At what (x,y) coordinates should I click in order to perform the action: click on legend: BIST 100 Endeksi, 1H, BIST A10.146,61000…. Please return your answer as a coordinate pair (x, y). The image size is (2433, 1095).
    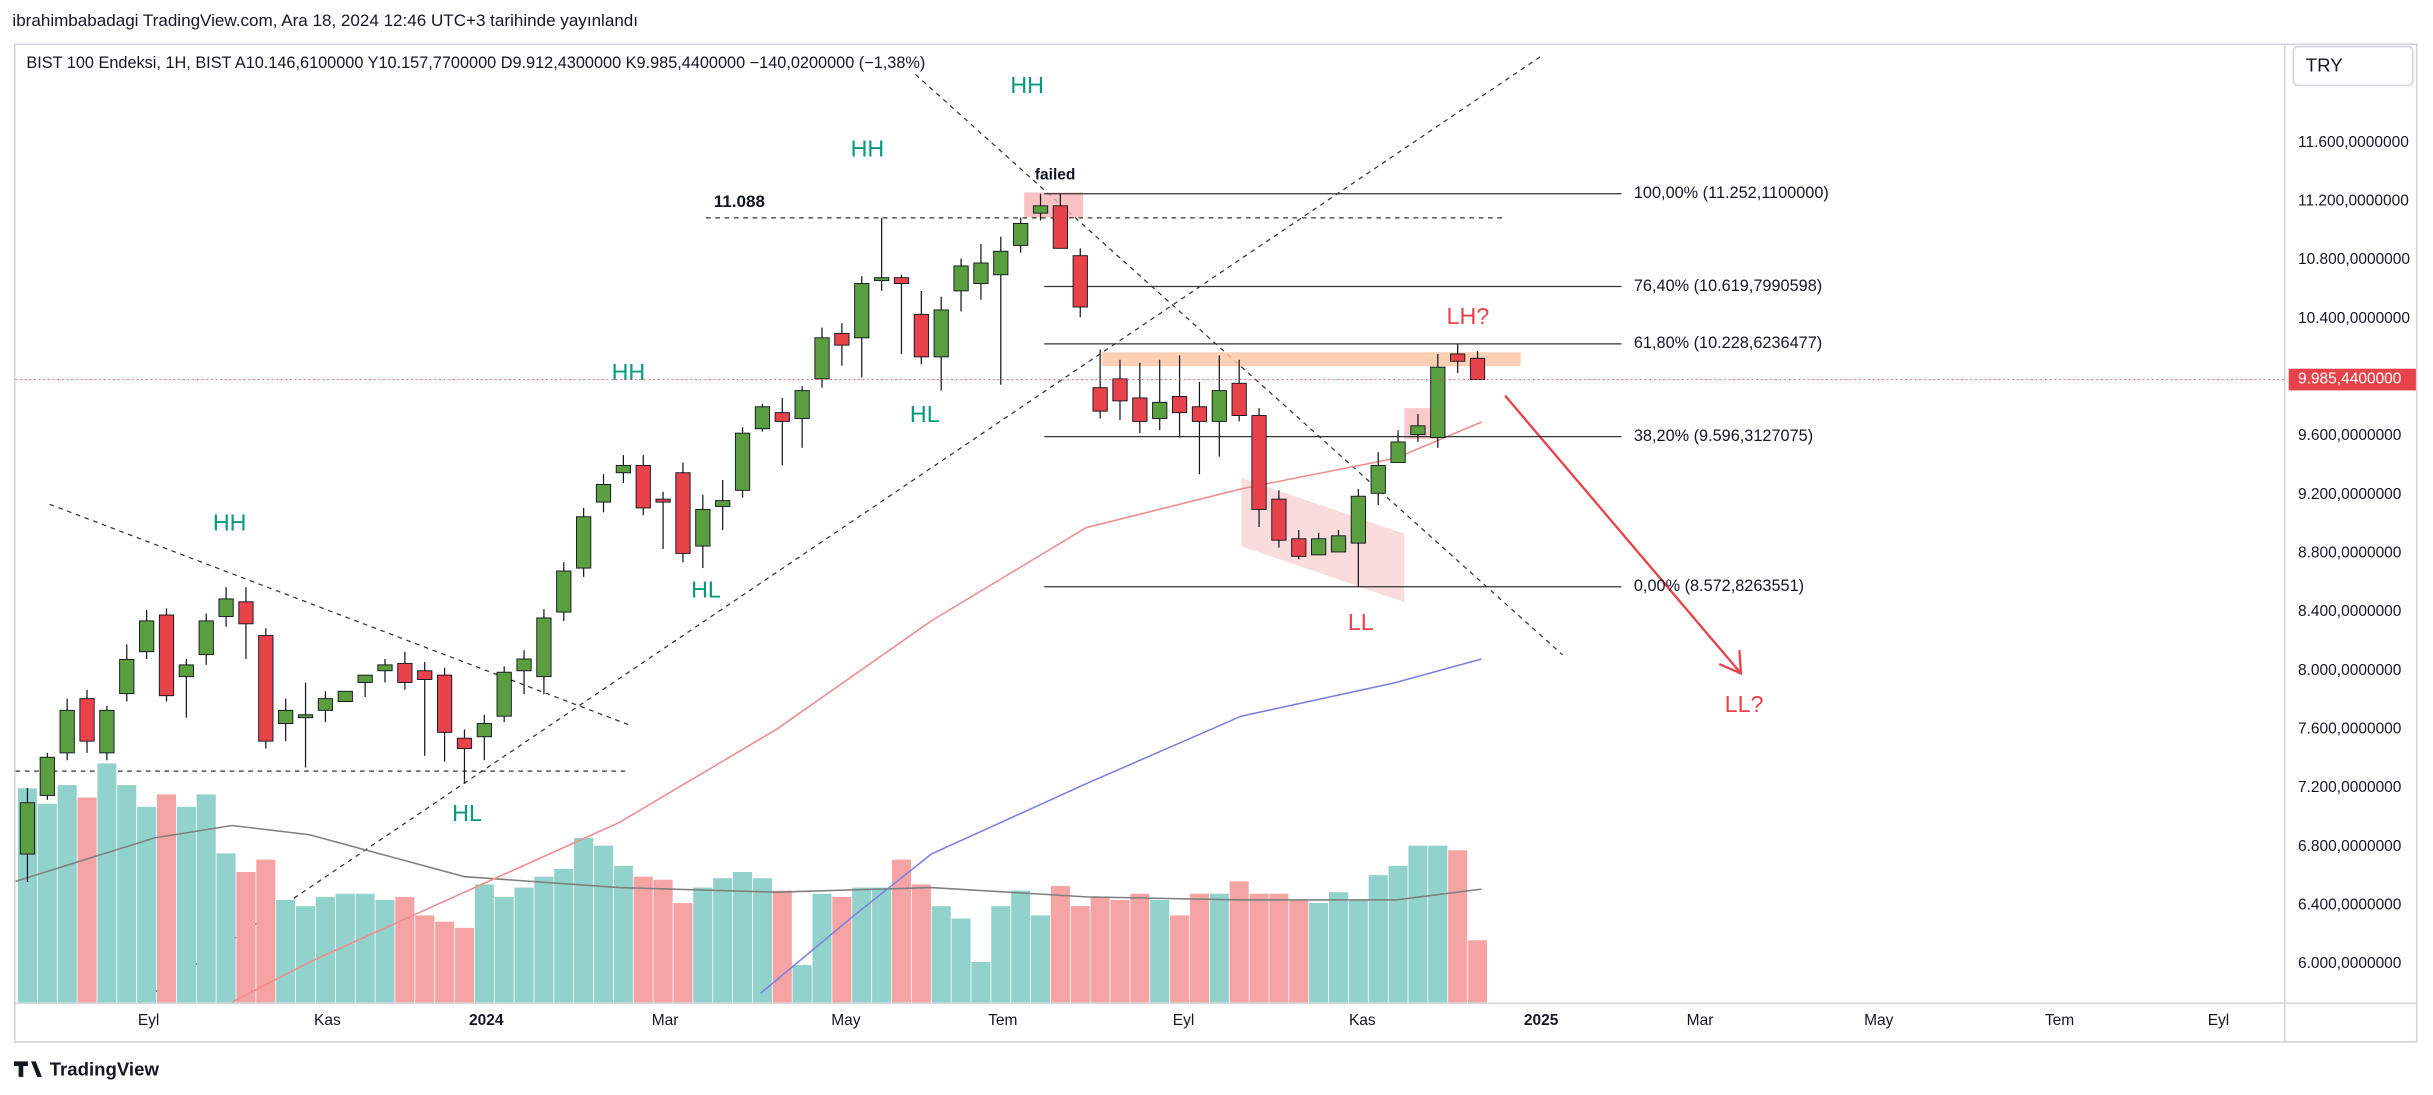
    Looking at the image, I should click on (475, 63).